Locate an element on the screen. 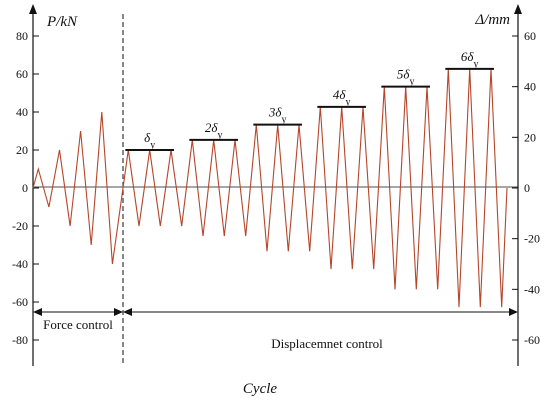  right-tick-label: 20 is located at coordinates (530, 137).